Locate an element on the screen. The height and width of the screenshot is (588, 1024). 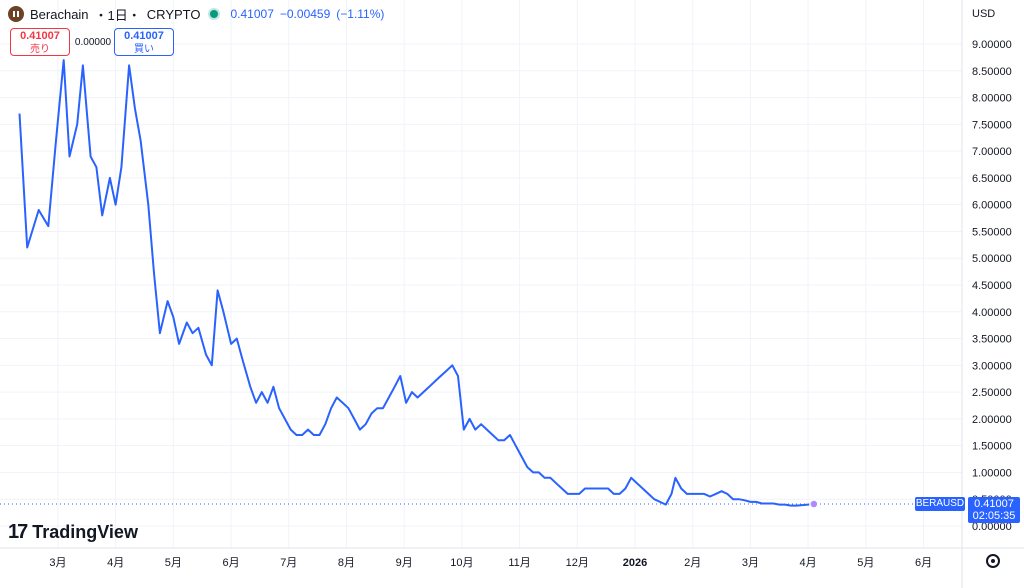
spread-value: 0.00000 is located at coordinates (93, 42).